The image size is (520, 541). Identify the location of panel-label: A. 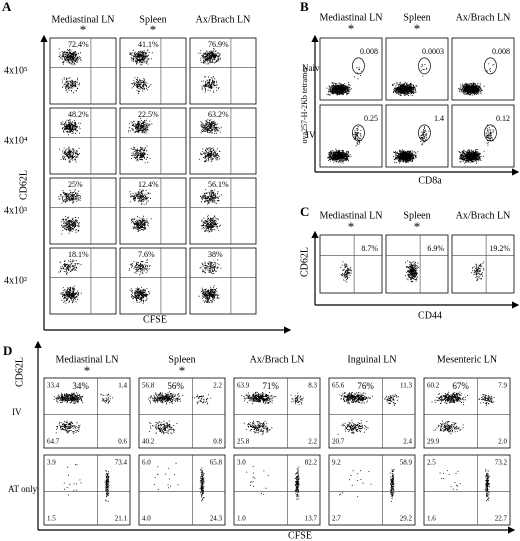
(7, 7).